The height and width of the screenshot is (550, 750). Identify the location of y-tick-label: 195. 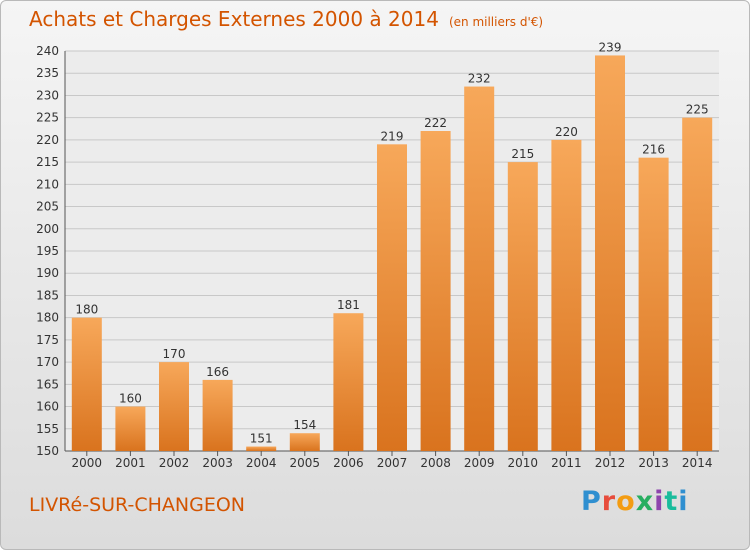
(47, 251).